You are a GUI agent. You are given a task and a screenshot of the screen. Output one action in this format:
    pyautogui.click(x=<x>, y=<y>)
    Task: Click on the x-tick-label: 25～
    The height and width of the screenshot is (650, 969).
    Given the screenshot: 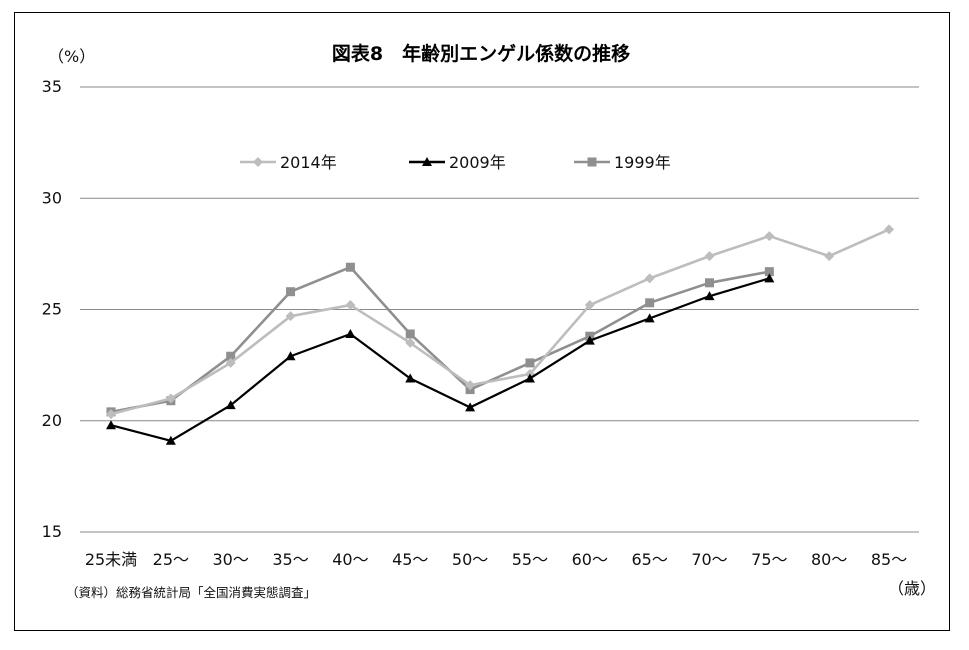 What is the action you would take?
    pyautogui.click(x=171, y=559)
    